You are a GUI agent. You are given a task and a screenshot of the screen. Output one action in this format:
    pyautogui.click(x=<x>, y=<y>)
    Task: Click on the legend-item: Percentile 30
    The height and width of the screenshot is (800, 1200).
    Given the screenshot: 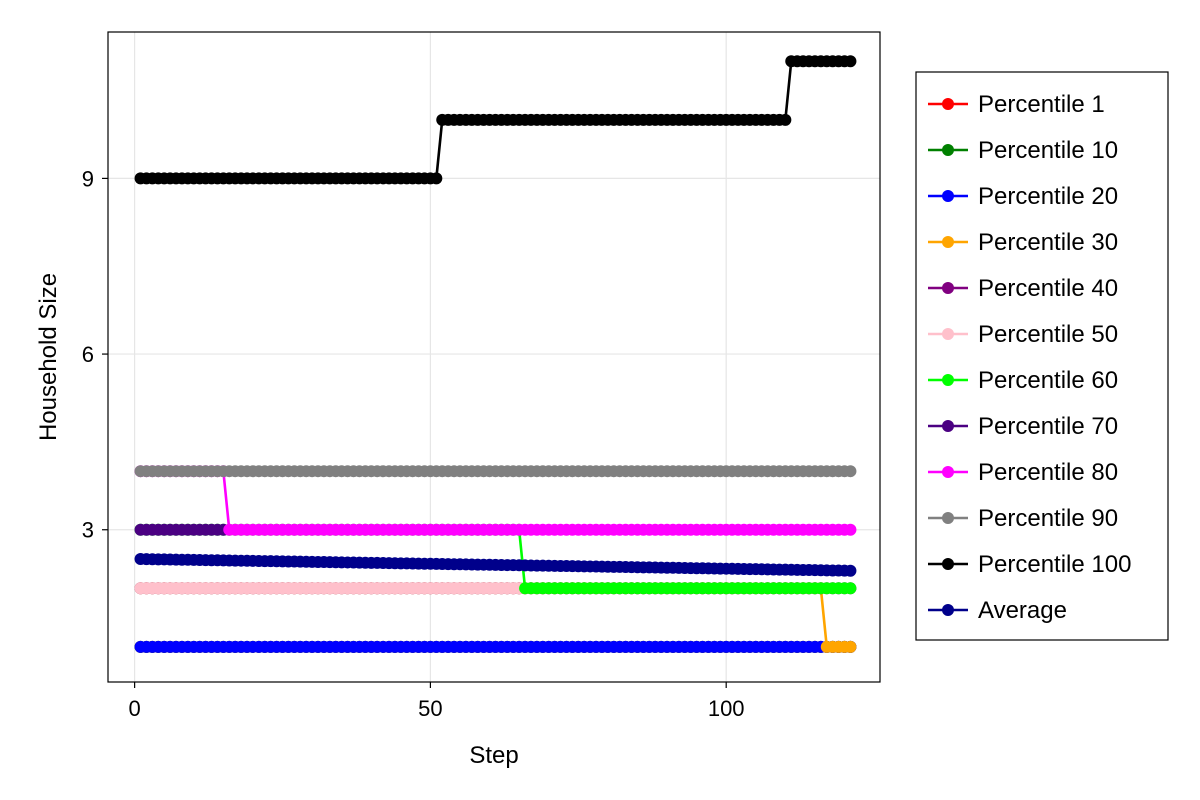 What is the action you would take?
    pyautogui.click(x=1023, y=242)
    